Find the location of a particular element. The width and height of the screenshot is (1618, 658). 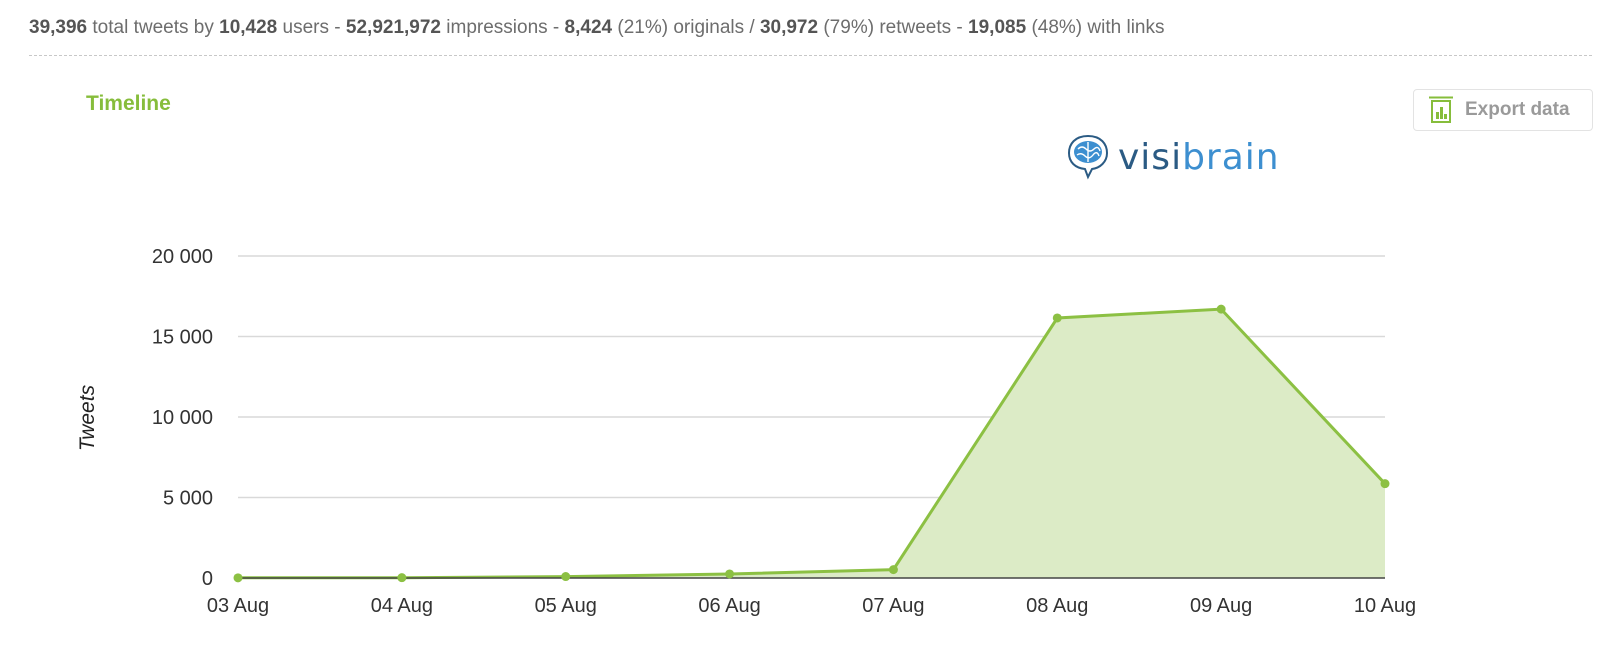

export-data-button: Export data is located at coordinates (1503, 110).